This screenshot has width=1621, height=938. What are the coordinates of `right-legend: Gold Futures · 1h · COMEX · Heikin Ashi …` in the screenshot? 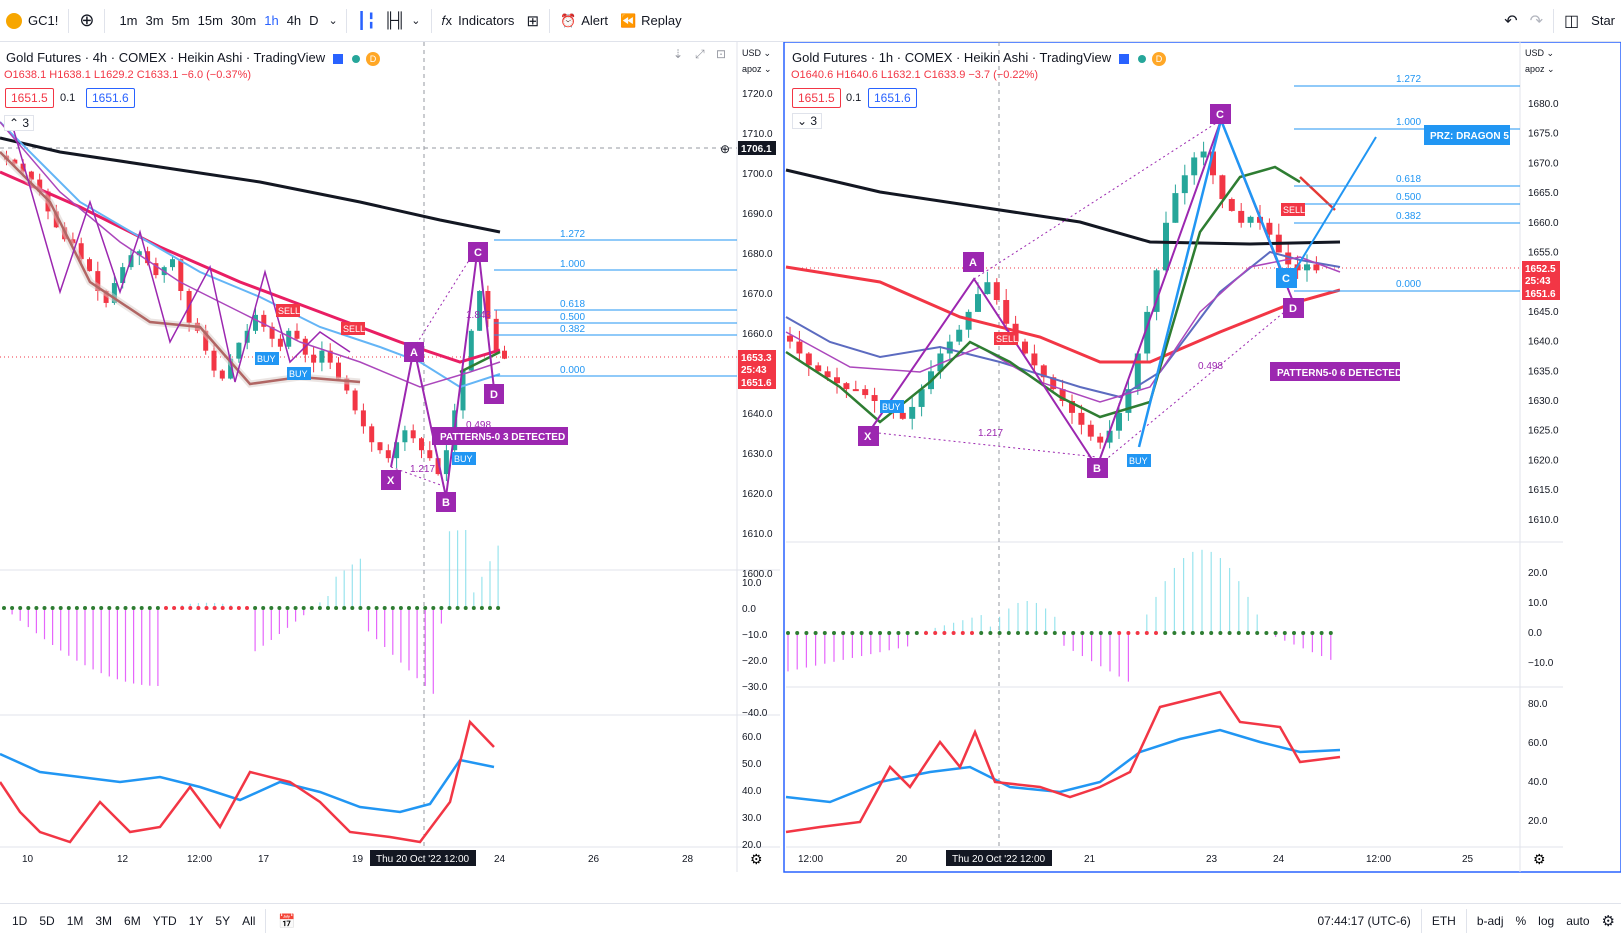 It's located at (979, 58).